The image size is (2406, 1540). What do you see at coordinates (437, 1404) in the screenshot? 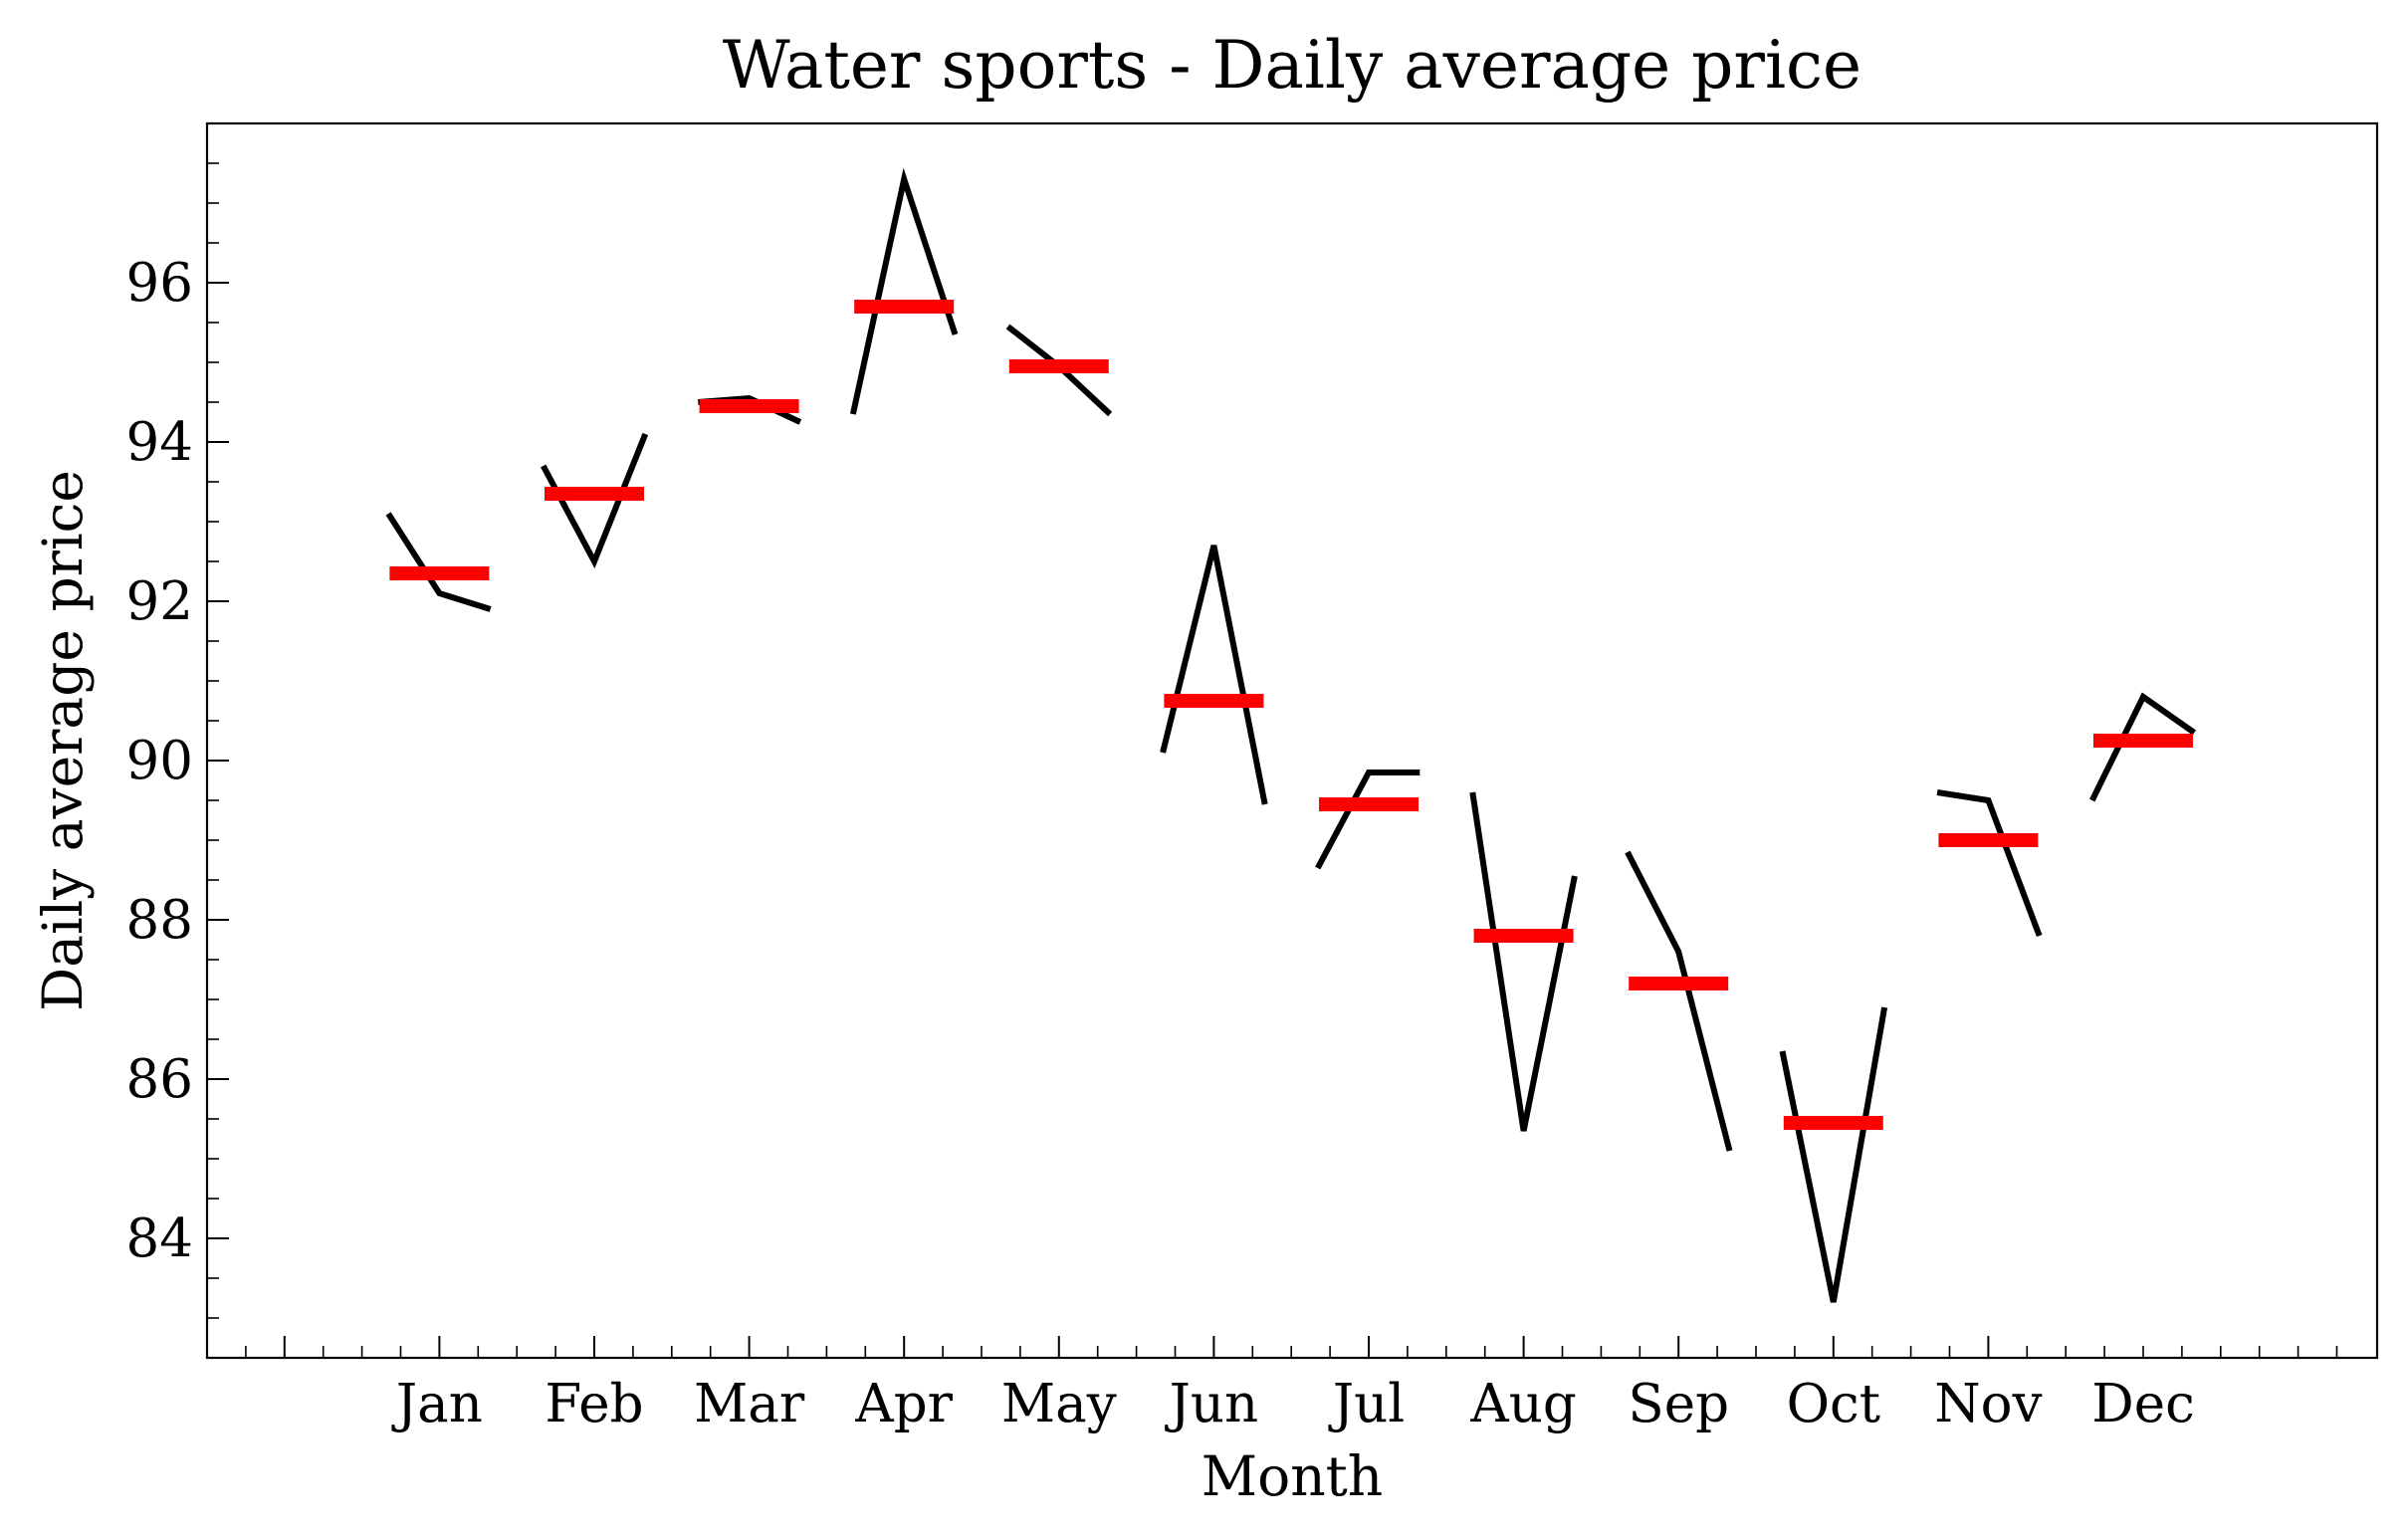
I see `x-tick-label: Jan` at bounding box center [437, 1404].